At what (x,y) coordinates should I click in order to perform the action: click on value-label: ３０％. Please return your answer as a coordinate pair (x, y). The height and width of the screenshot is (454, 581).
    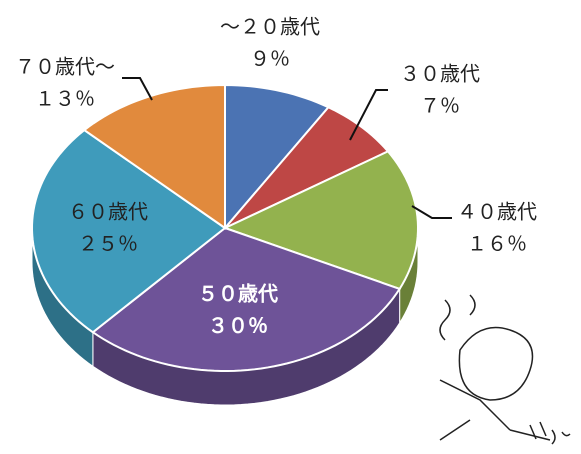
    Looking at the image, I should click on (238, 326).